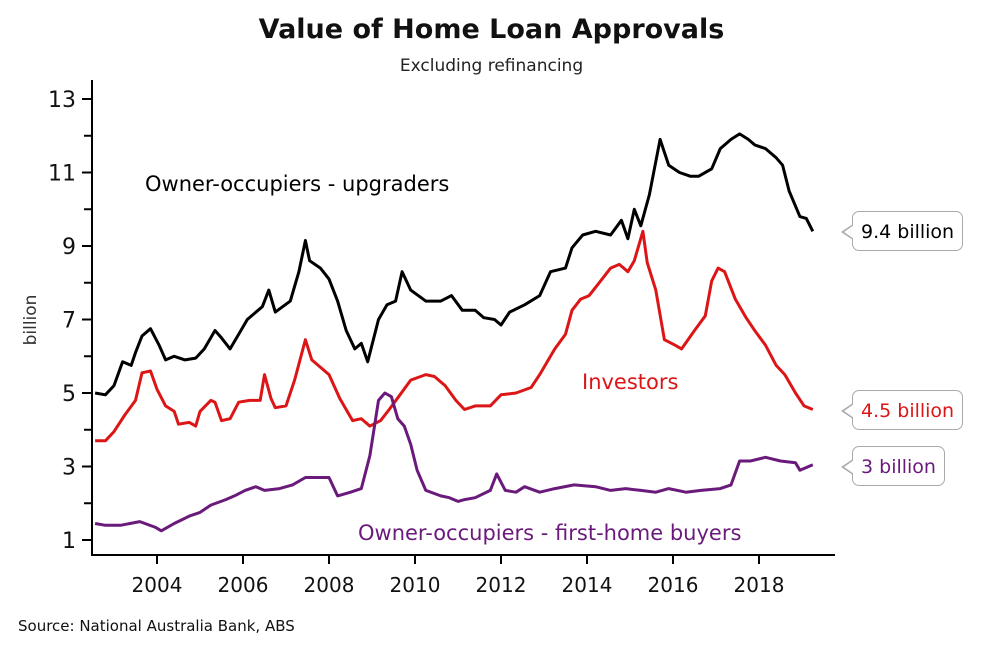 This screenshot has width=983, height=658. I want to click on y-tick-label: 1, so click(69, 541).